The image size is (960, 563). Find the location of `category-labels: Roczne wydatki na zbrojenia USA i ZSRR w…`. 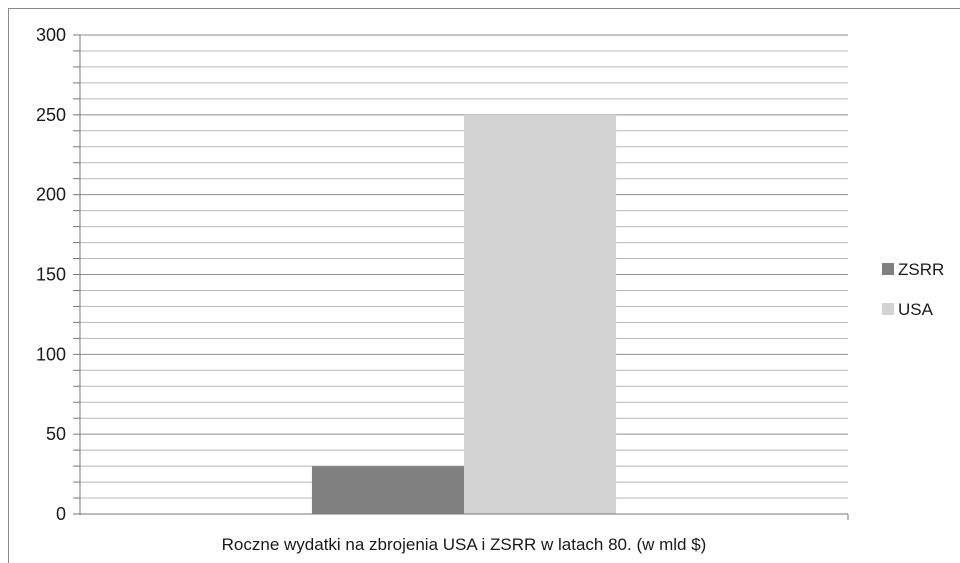

category-labels: Roczne wydatki na zbrojenia USA i ZSRR w… is located at coordinates (464, 544).